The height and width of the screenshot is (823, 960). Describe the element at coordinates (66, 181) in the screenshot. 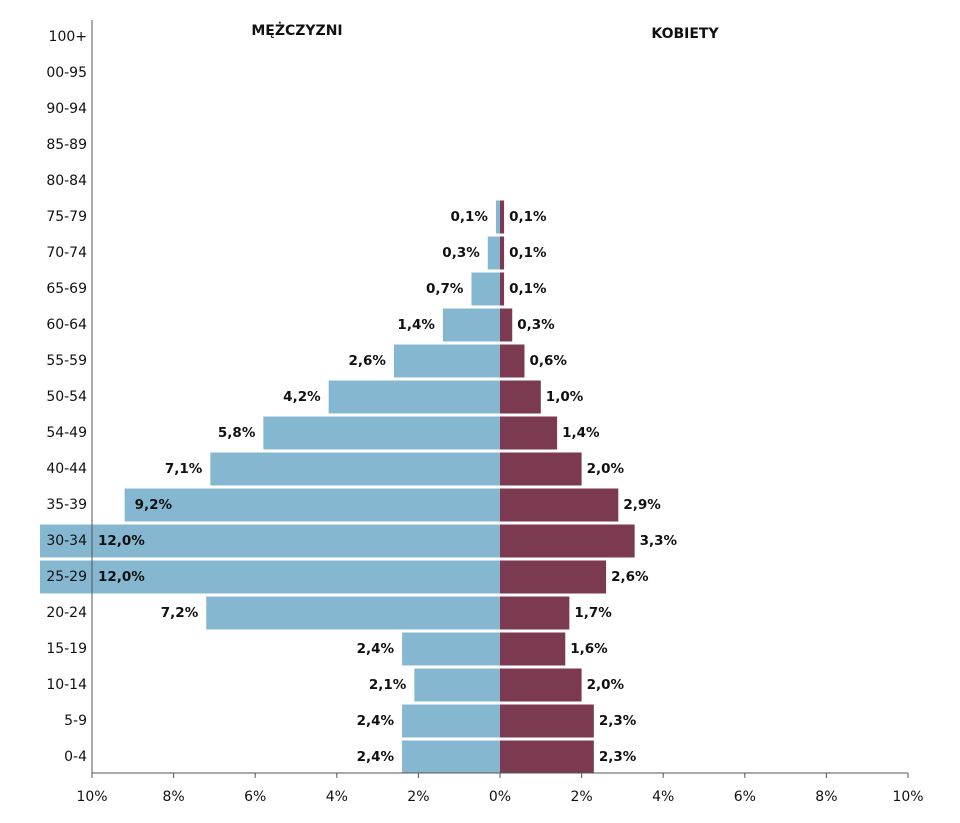

I see `y-tick-label: 80-84` at that location.